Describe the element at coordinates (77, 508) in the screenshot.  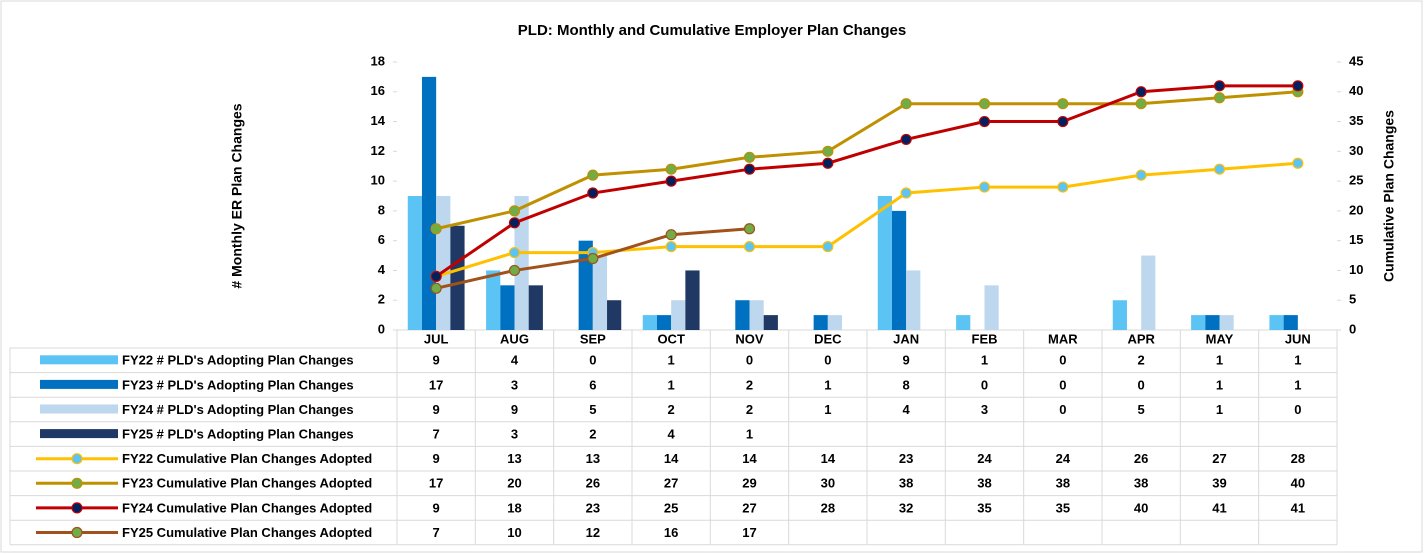
I see `legend-marker` at that location.